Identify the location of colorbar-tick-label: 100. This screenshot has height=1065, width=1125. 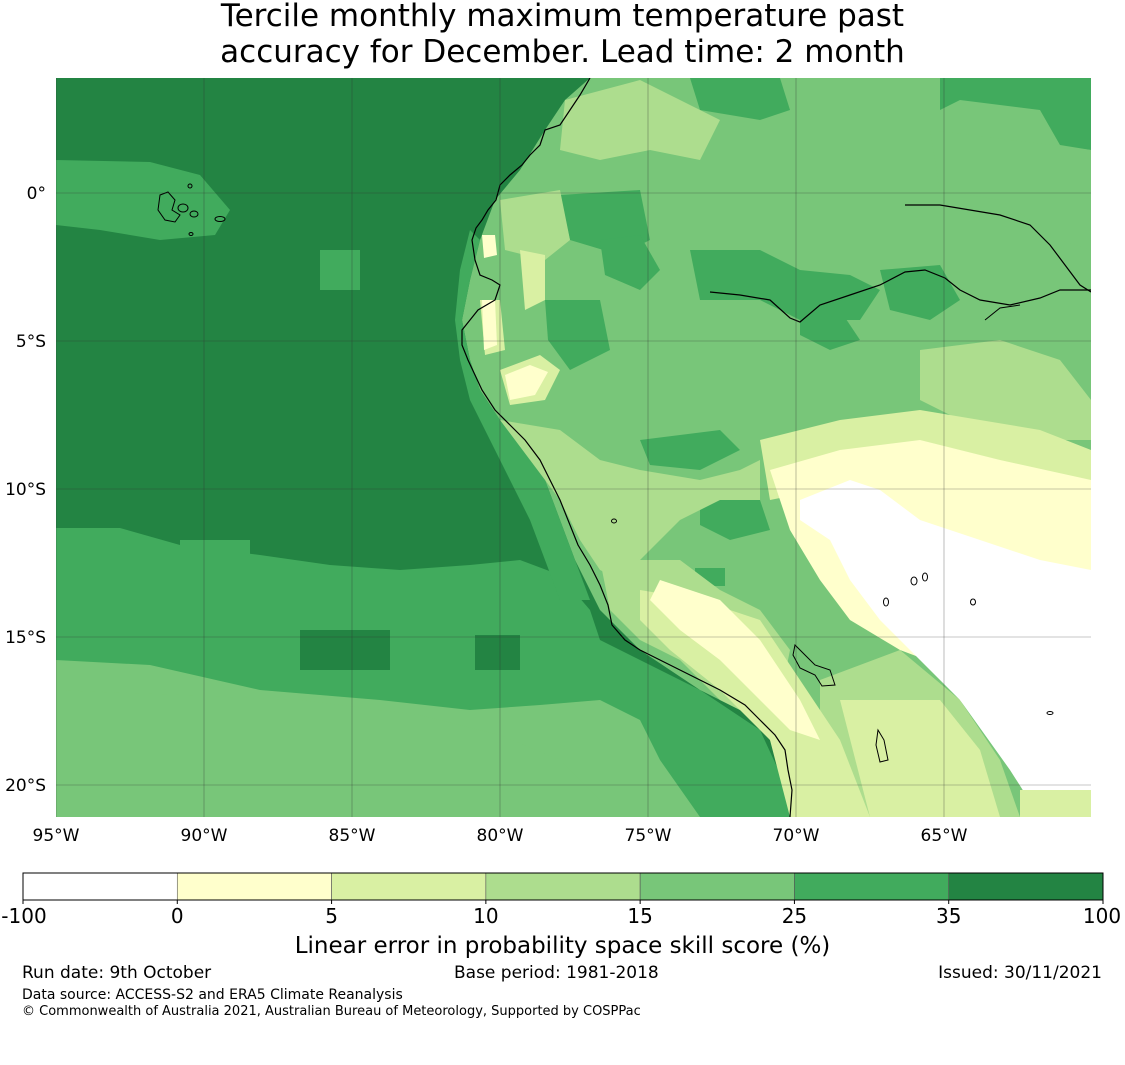
(1102, 916).